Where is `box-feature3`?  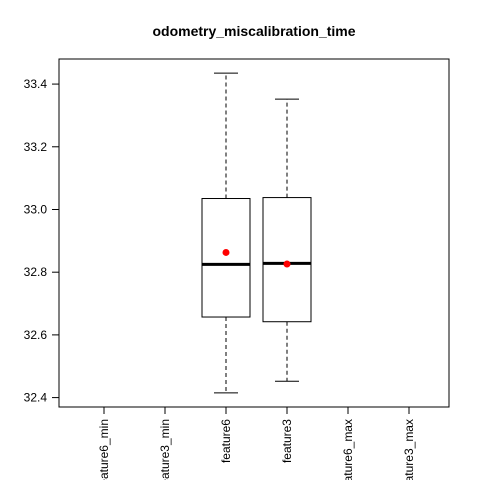 box-feature3 is located at coordinates (287, 240).